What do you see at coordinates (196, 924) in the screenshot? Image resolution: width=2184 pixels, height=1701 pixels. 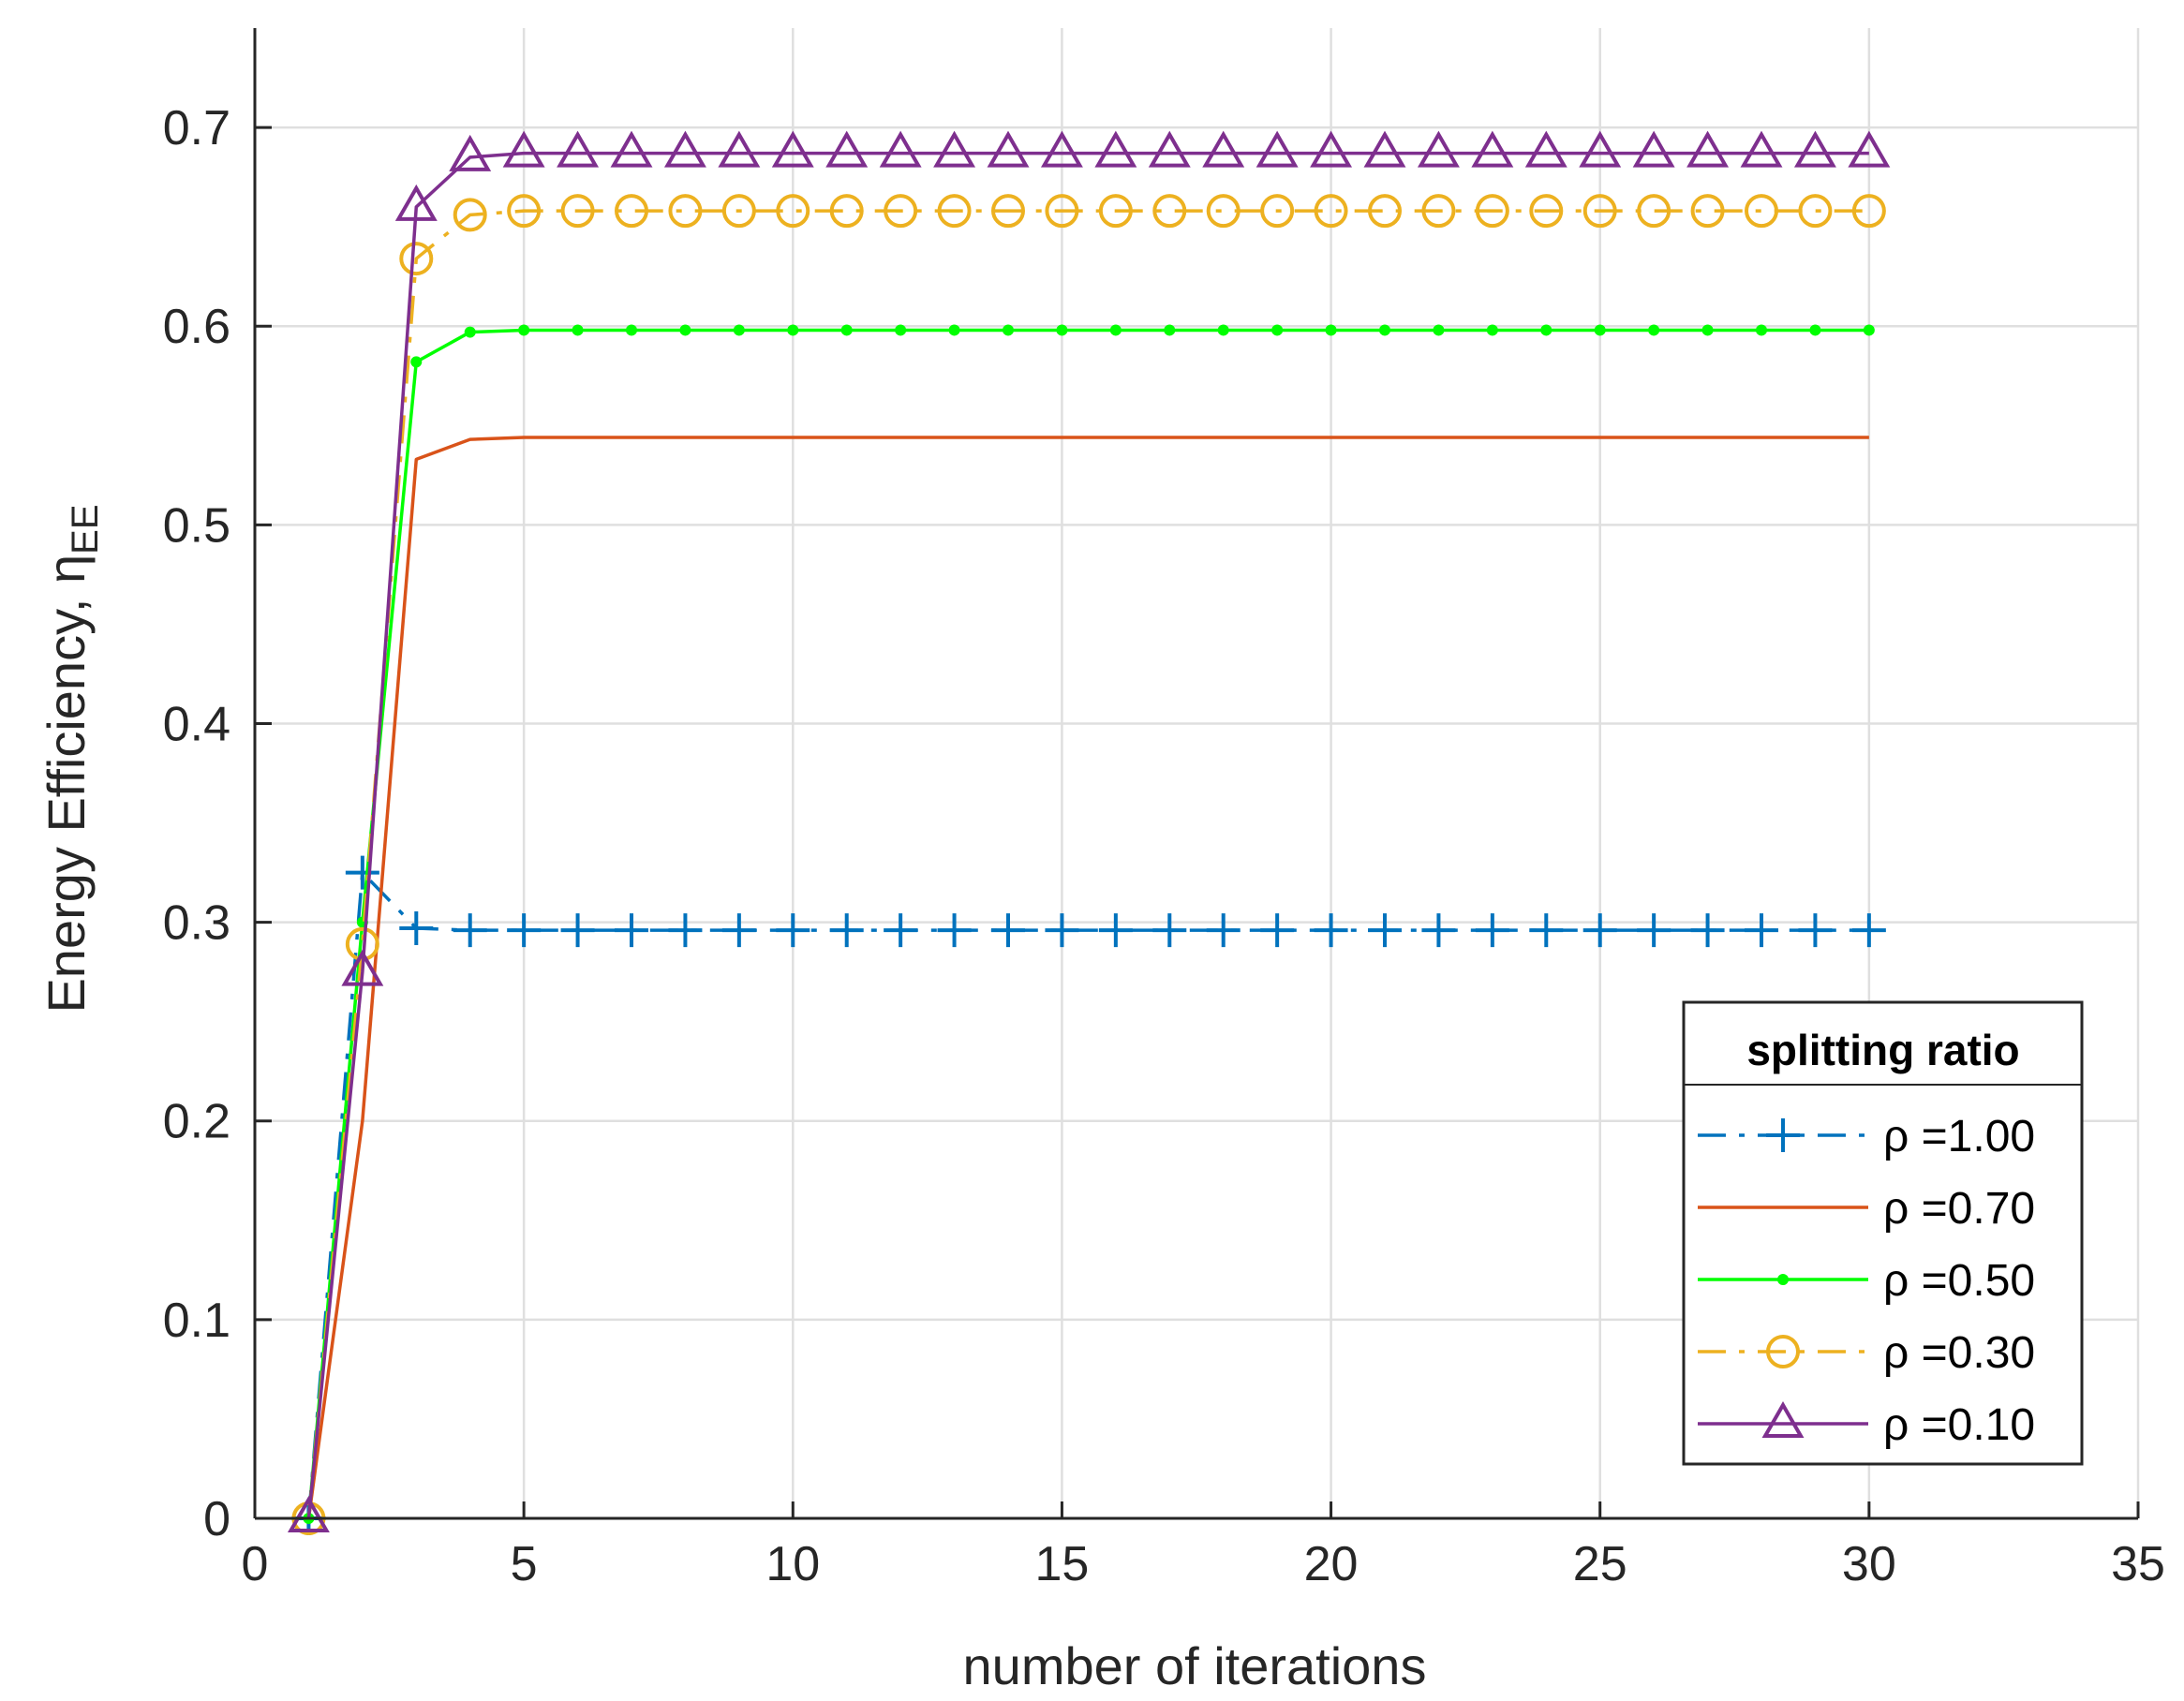 I see `y-tick-label-3: 0.3` at bounding box center [196, 924].